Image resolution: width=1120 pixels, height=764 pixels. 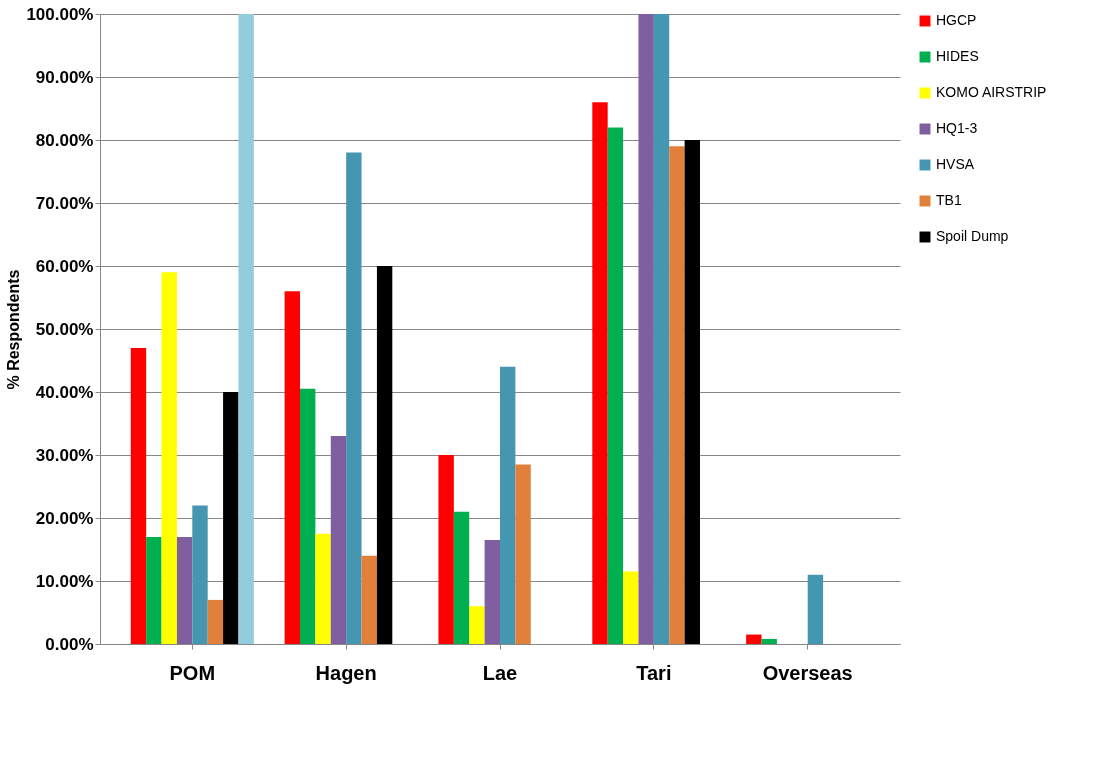 I want to click on legend-label: HIDES, so click(x=957, y=56).